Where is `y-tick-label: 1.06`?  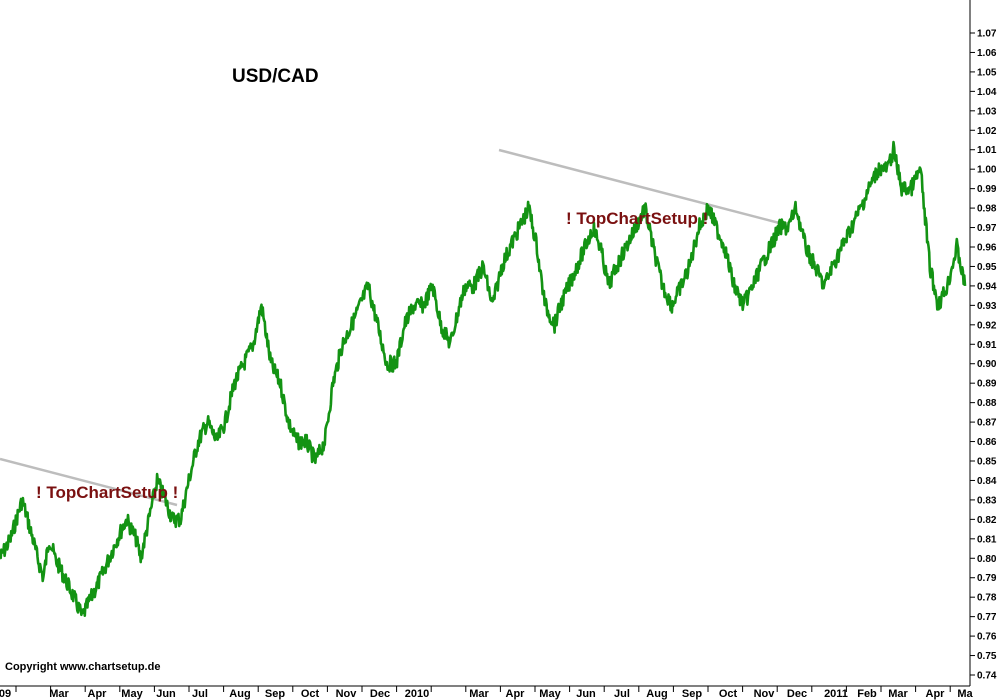 y-tick-label: 1.06 is located at coordinates (987, 53).